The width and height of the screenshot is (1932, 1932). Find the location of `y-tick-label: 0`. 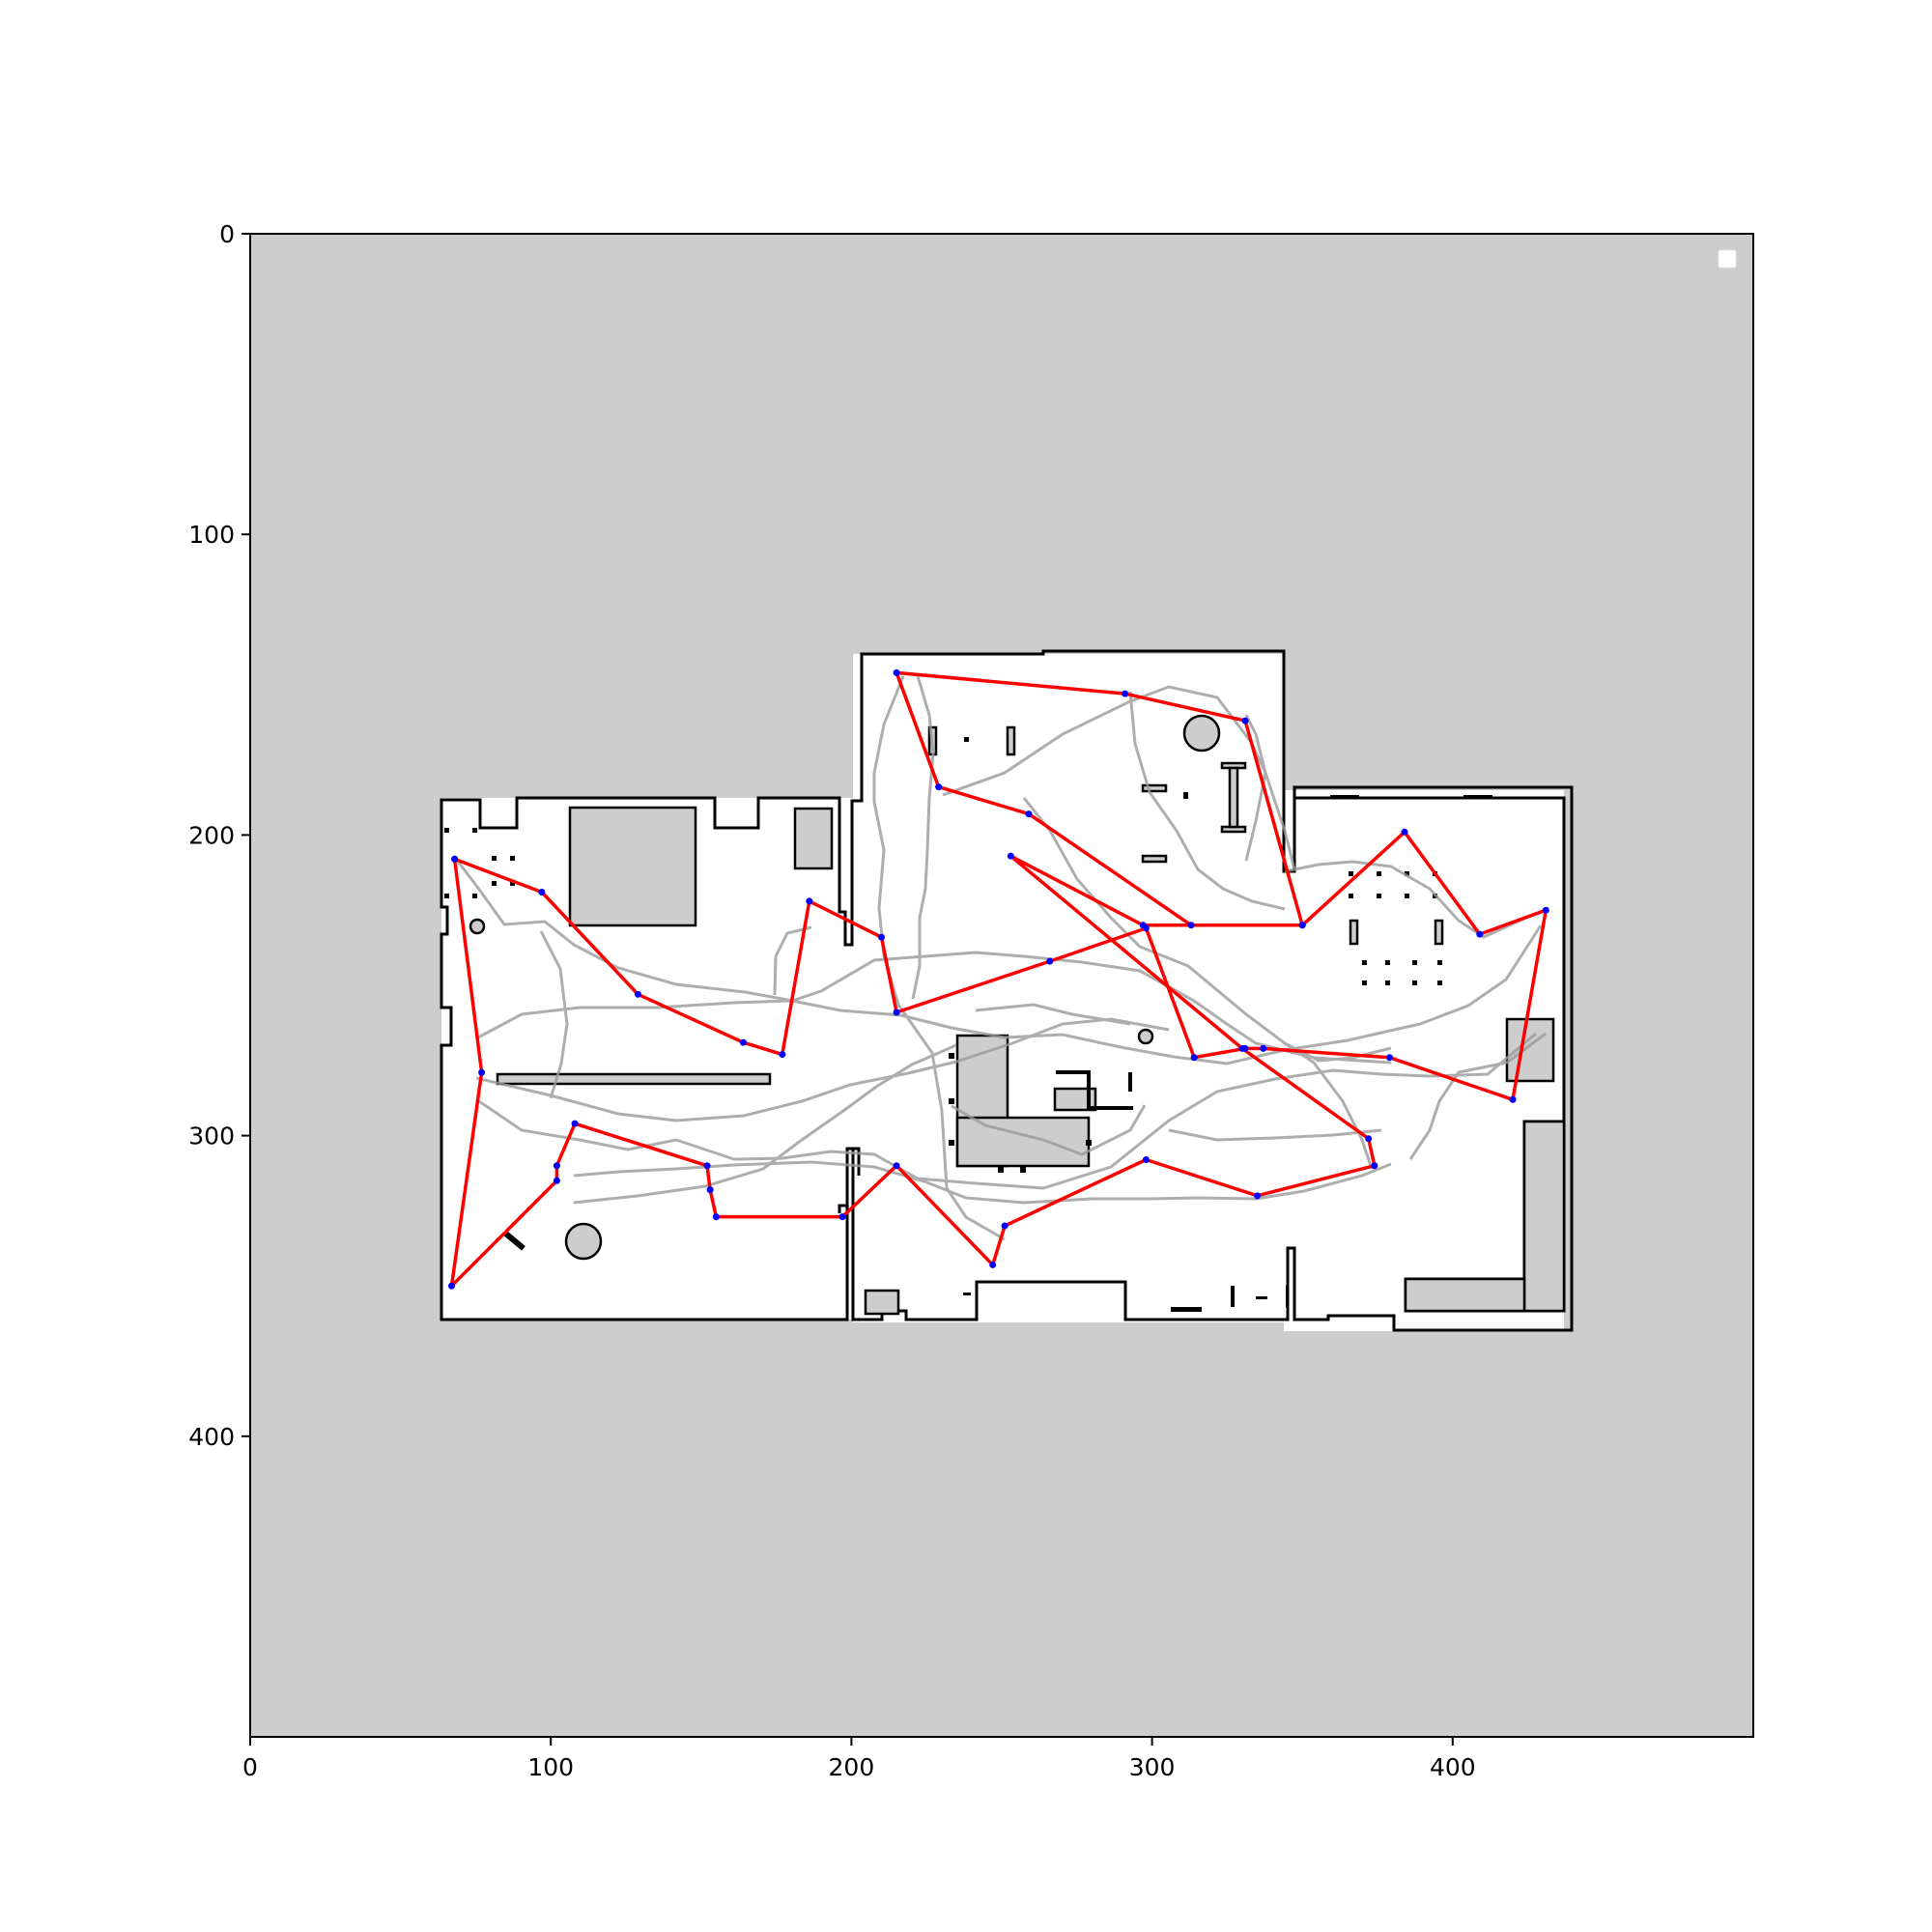

y-tick-label: 0 is located at coordinates (227, 234).